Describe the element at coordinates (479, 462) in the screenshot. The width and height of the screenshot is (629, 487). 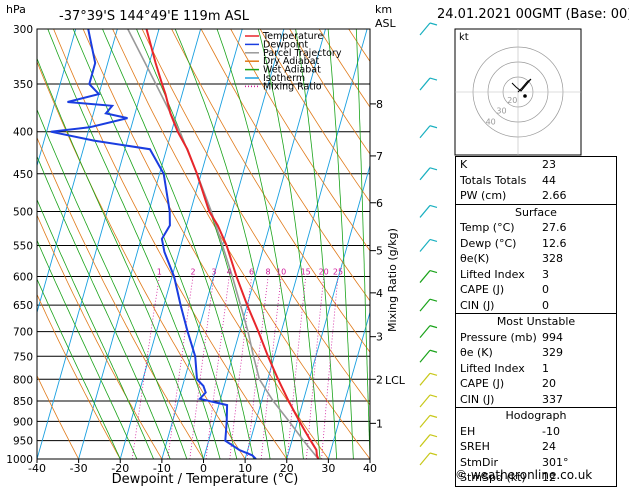
I see `row-label: StmDir` at that location.